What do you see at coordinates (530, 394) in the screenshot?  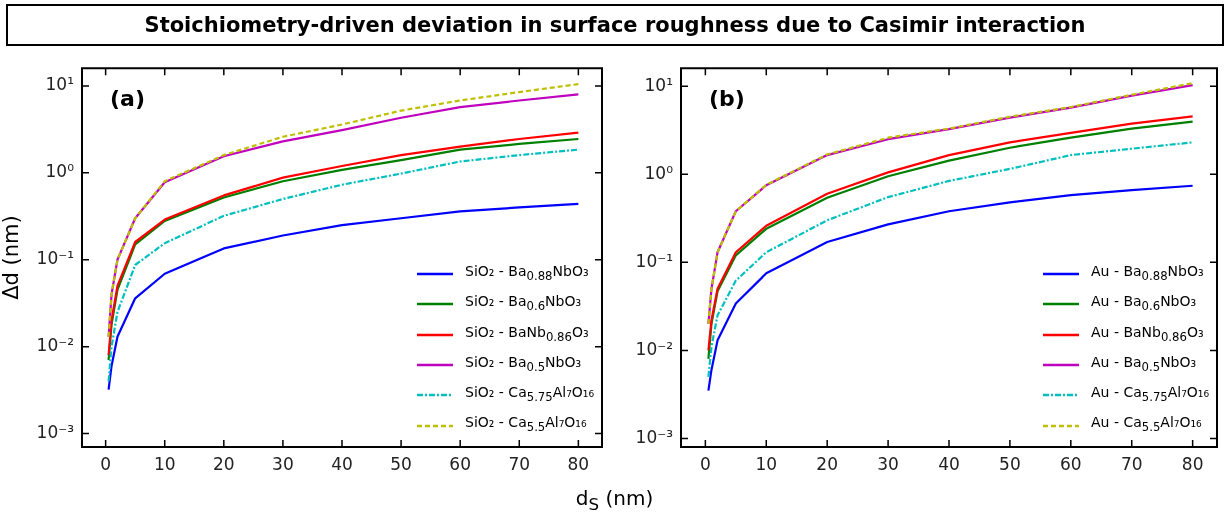 I see `legend-label: SiO₂ - Ca$_{5.75}$Al₇O₁₆` at bounding box center [530, 394].